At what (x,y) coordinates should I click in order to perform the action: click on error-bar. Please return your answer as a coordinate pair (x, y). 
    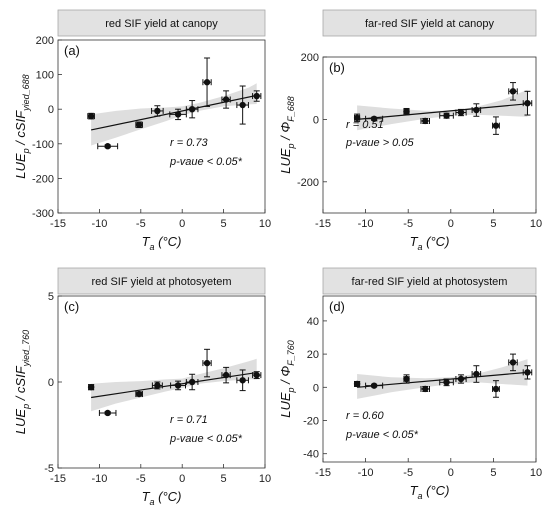
    Looking at the image, I should click on (476, 374).